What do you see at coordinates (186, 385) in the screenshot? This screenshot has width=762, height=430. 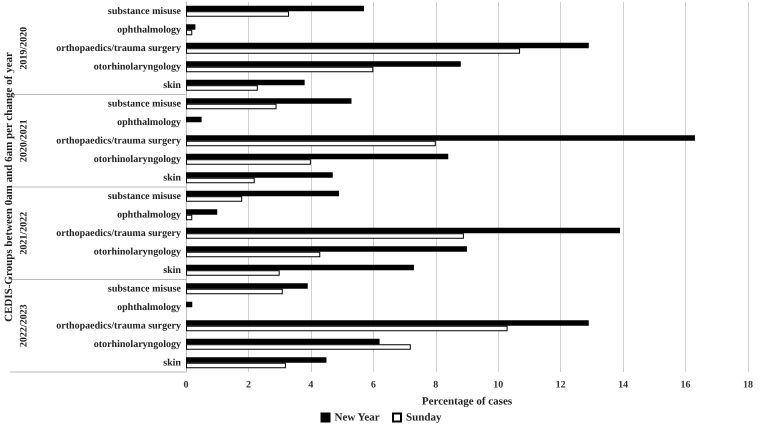 I see `x-tick-label: 0` at bounding box center [186, 385].